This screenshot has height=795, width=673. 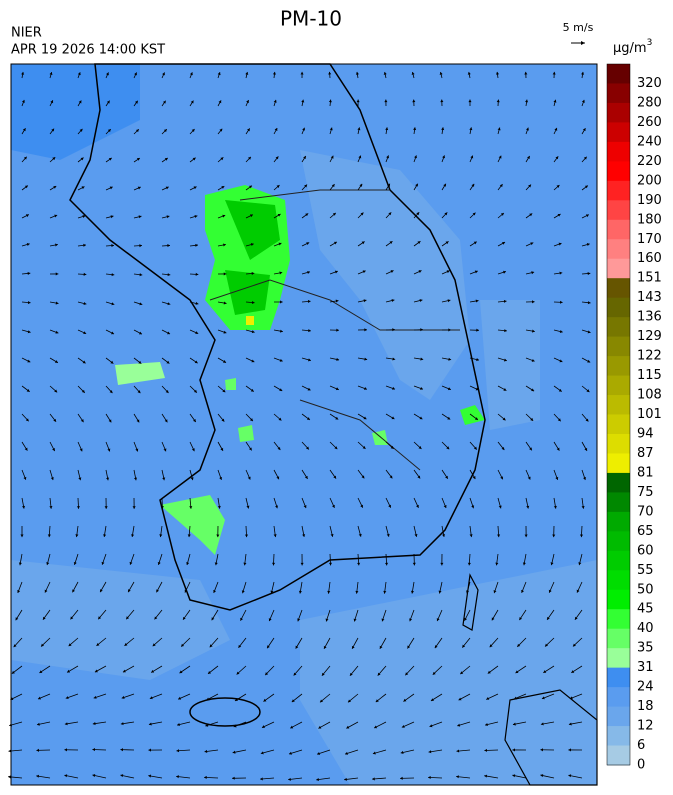 I want to click on colorbar-label: 180, so click(x=649, y=219).